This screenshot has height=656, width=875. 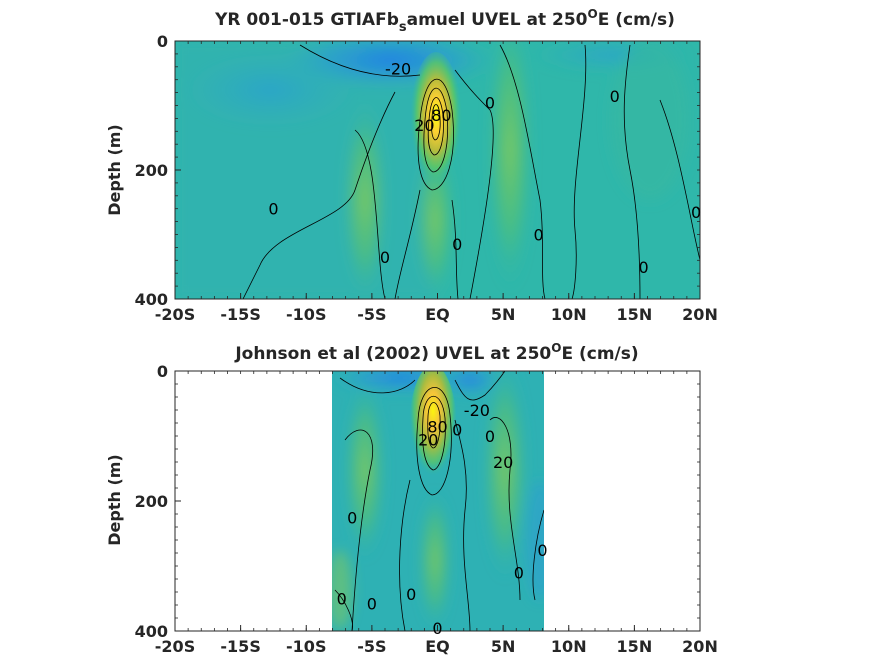 What do you see at coordinates (114, 170) in the screenshot?
I see `panel-top-ylabel: Depth (m)` at bounding box center [114, 170].